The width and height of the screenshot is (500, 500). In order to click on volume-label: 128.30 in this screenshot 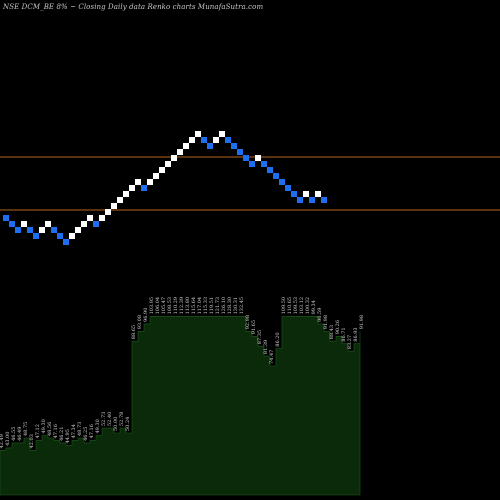, I will do `click(230, 306)`.